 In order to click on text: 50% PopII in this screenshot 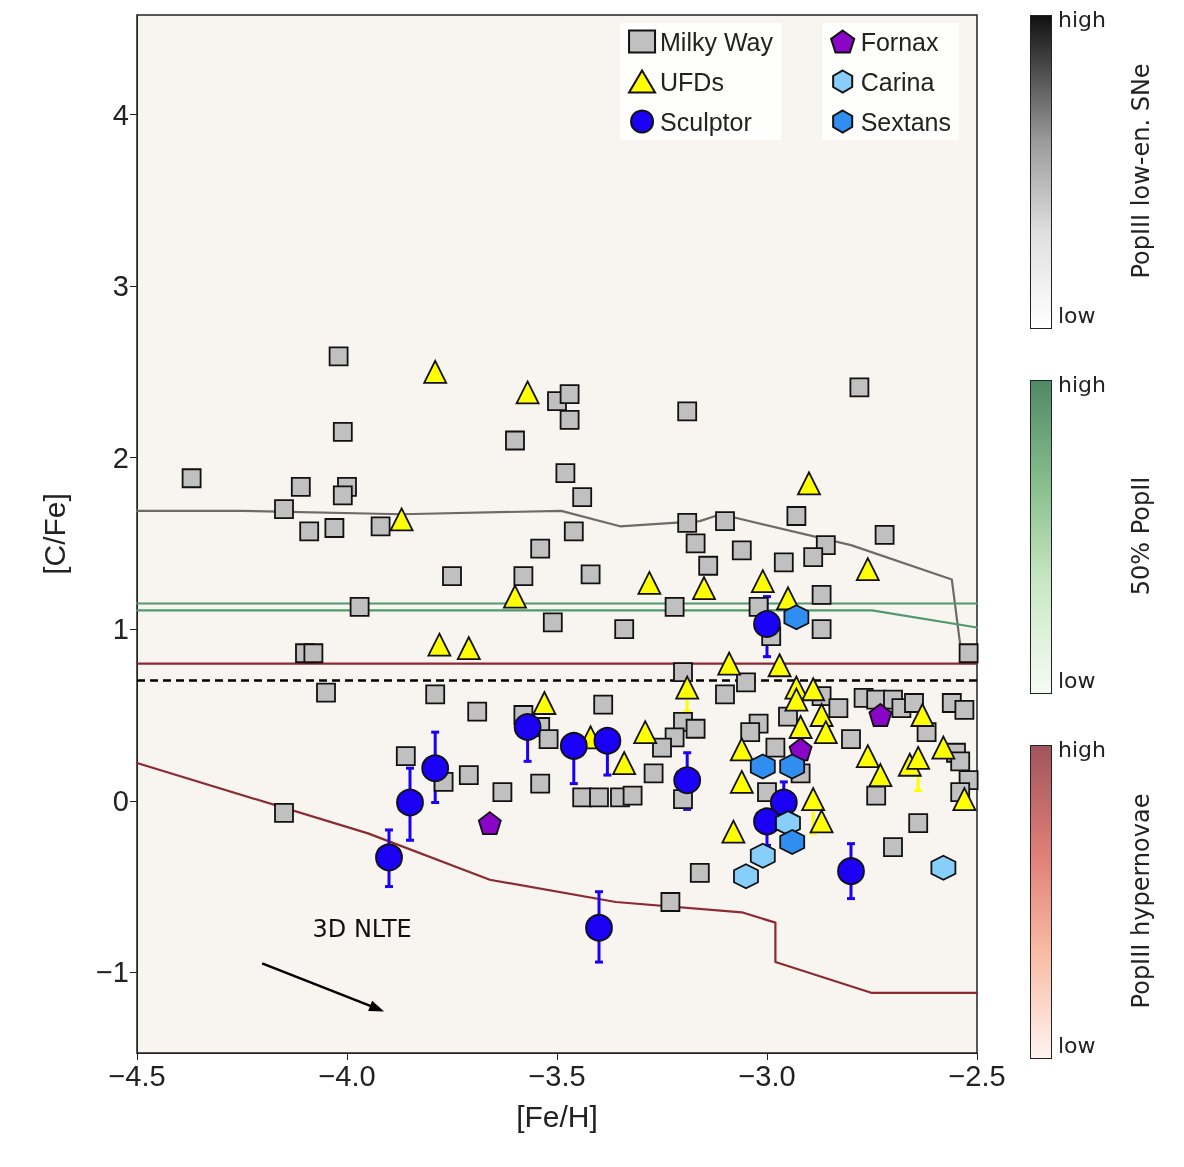, I will do `click(1141, 536)`.